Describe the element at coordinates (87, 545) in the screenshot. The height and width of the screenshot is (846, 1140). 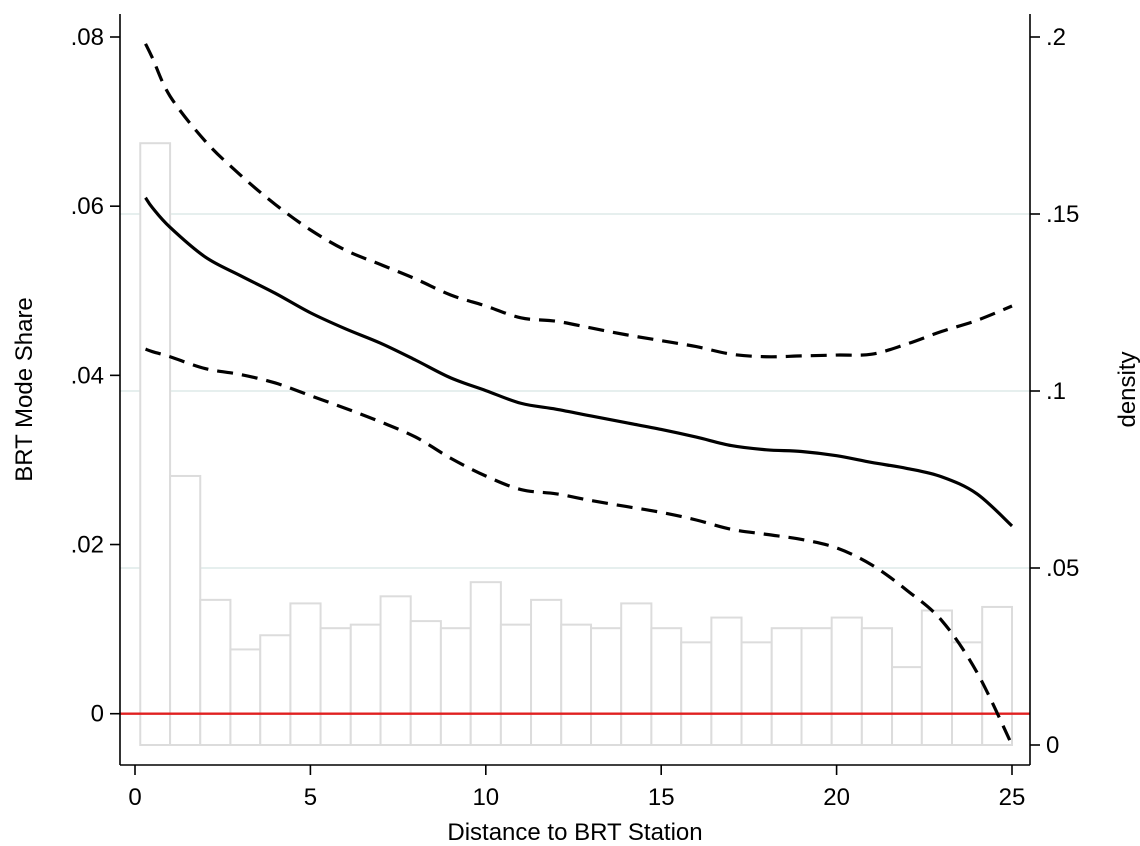
I see `y-tick-label: .02` at that location.